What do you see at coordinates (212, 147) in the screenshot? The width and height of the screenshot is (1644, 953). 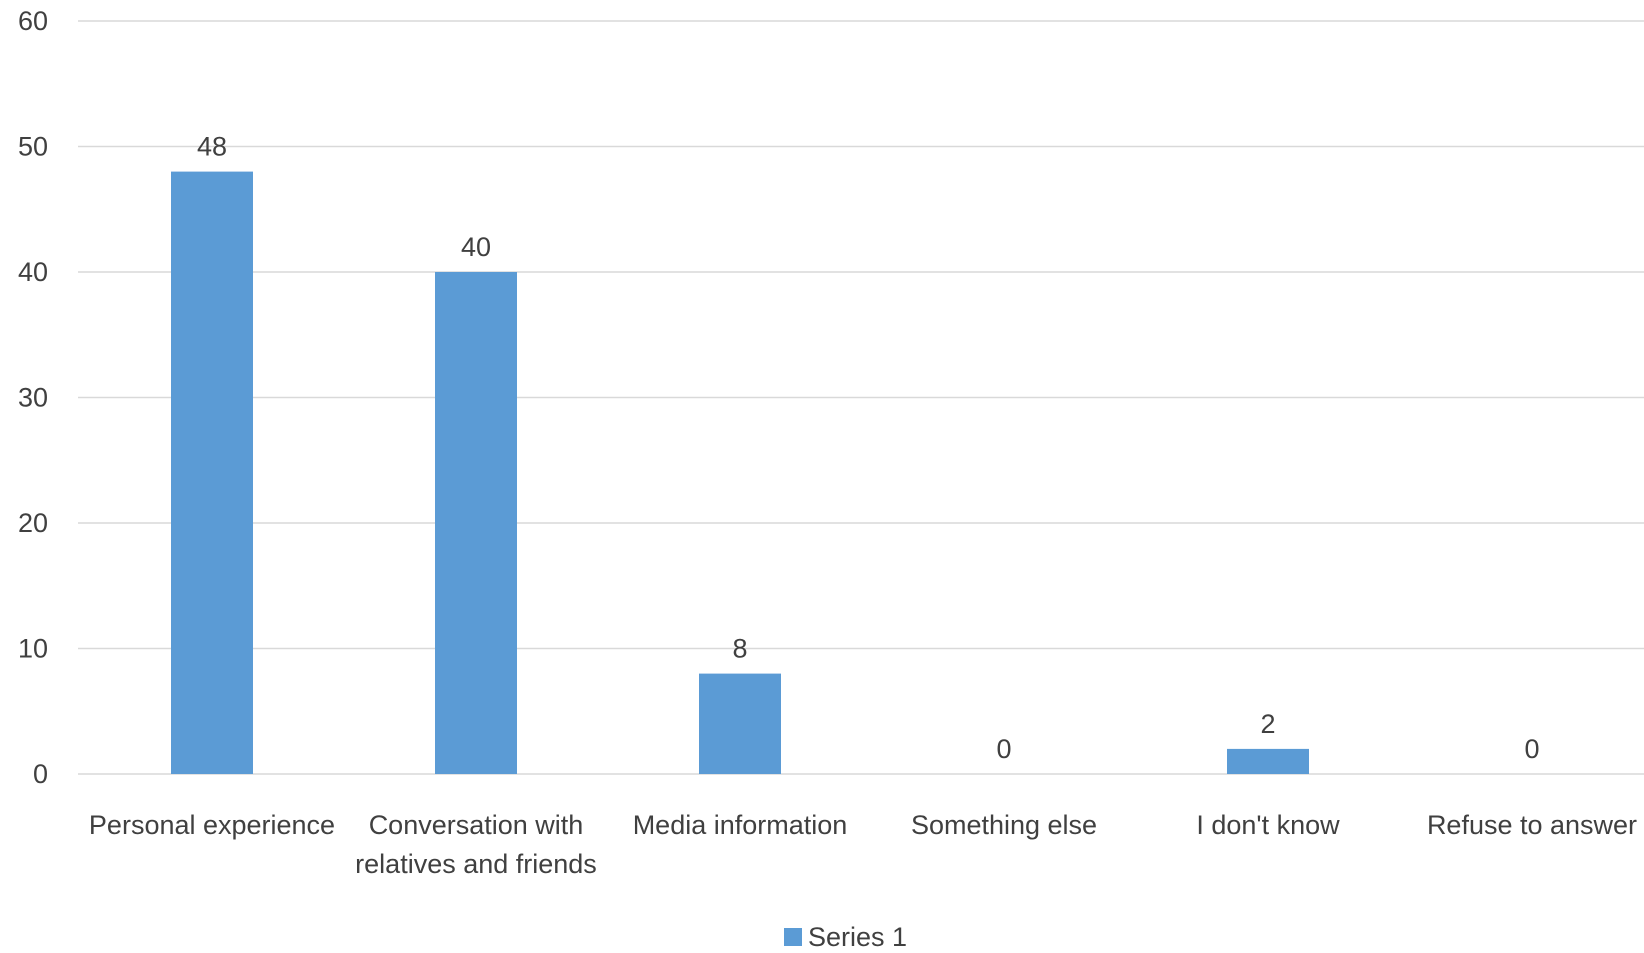 I see `data-label-0: 48` at bounding box center [212, 147].